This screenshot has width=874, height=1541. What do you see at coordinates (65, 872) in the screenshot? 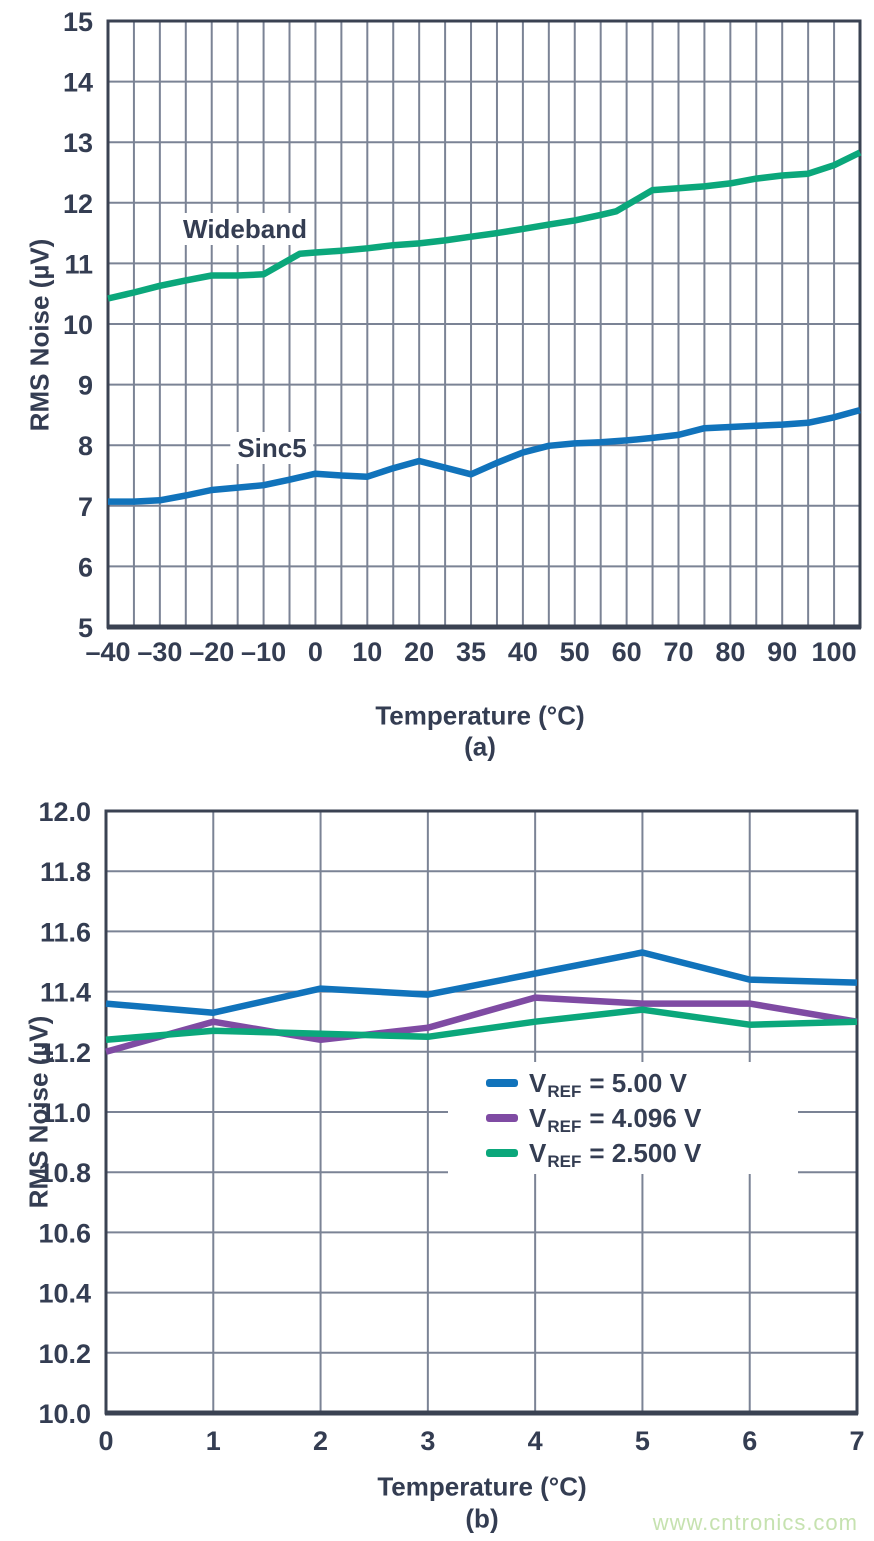
I see `y-tick-label: 11.8` at bounding box center [65, 872].